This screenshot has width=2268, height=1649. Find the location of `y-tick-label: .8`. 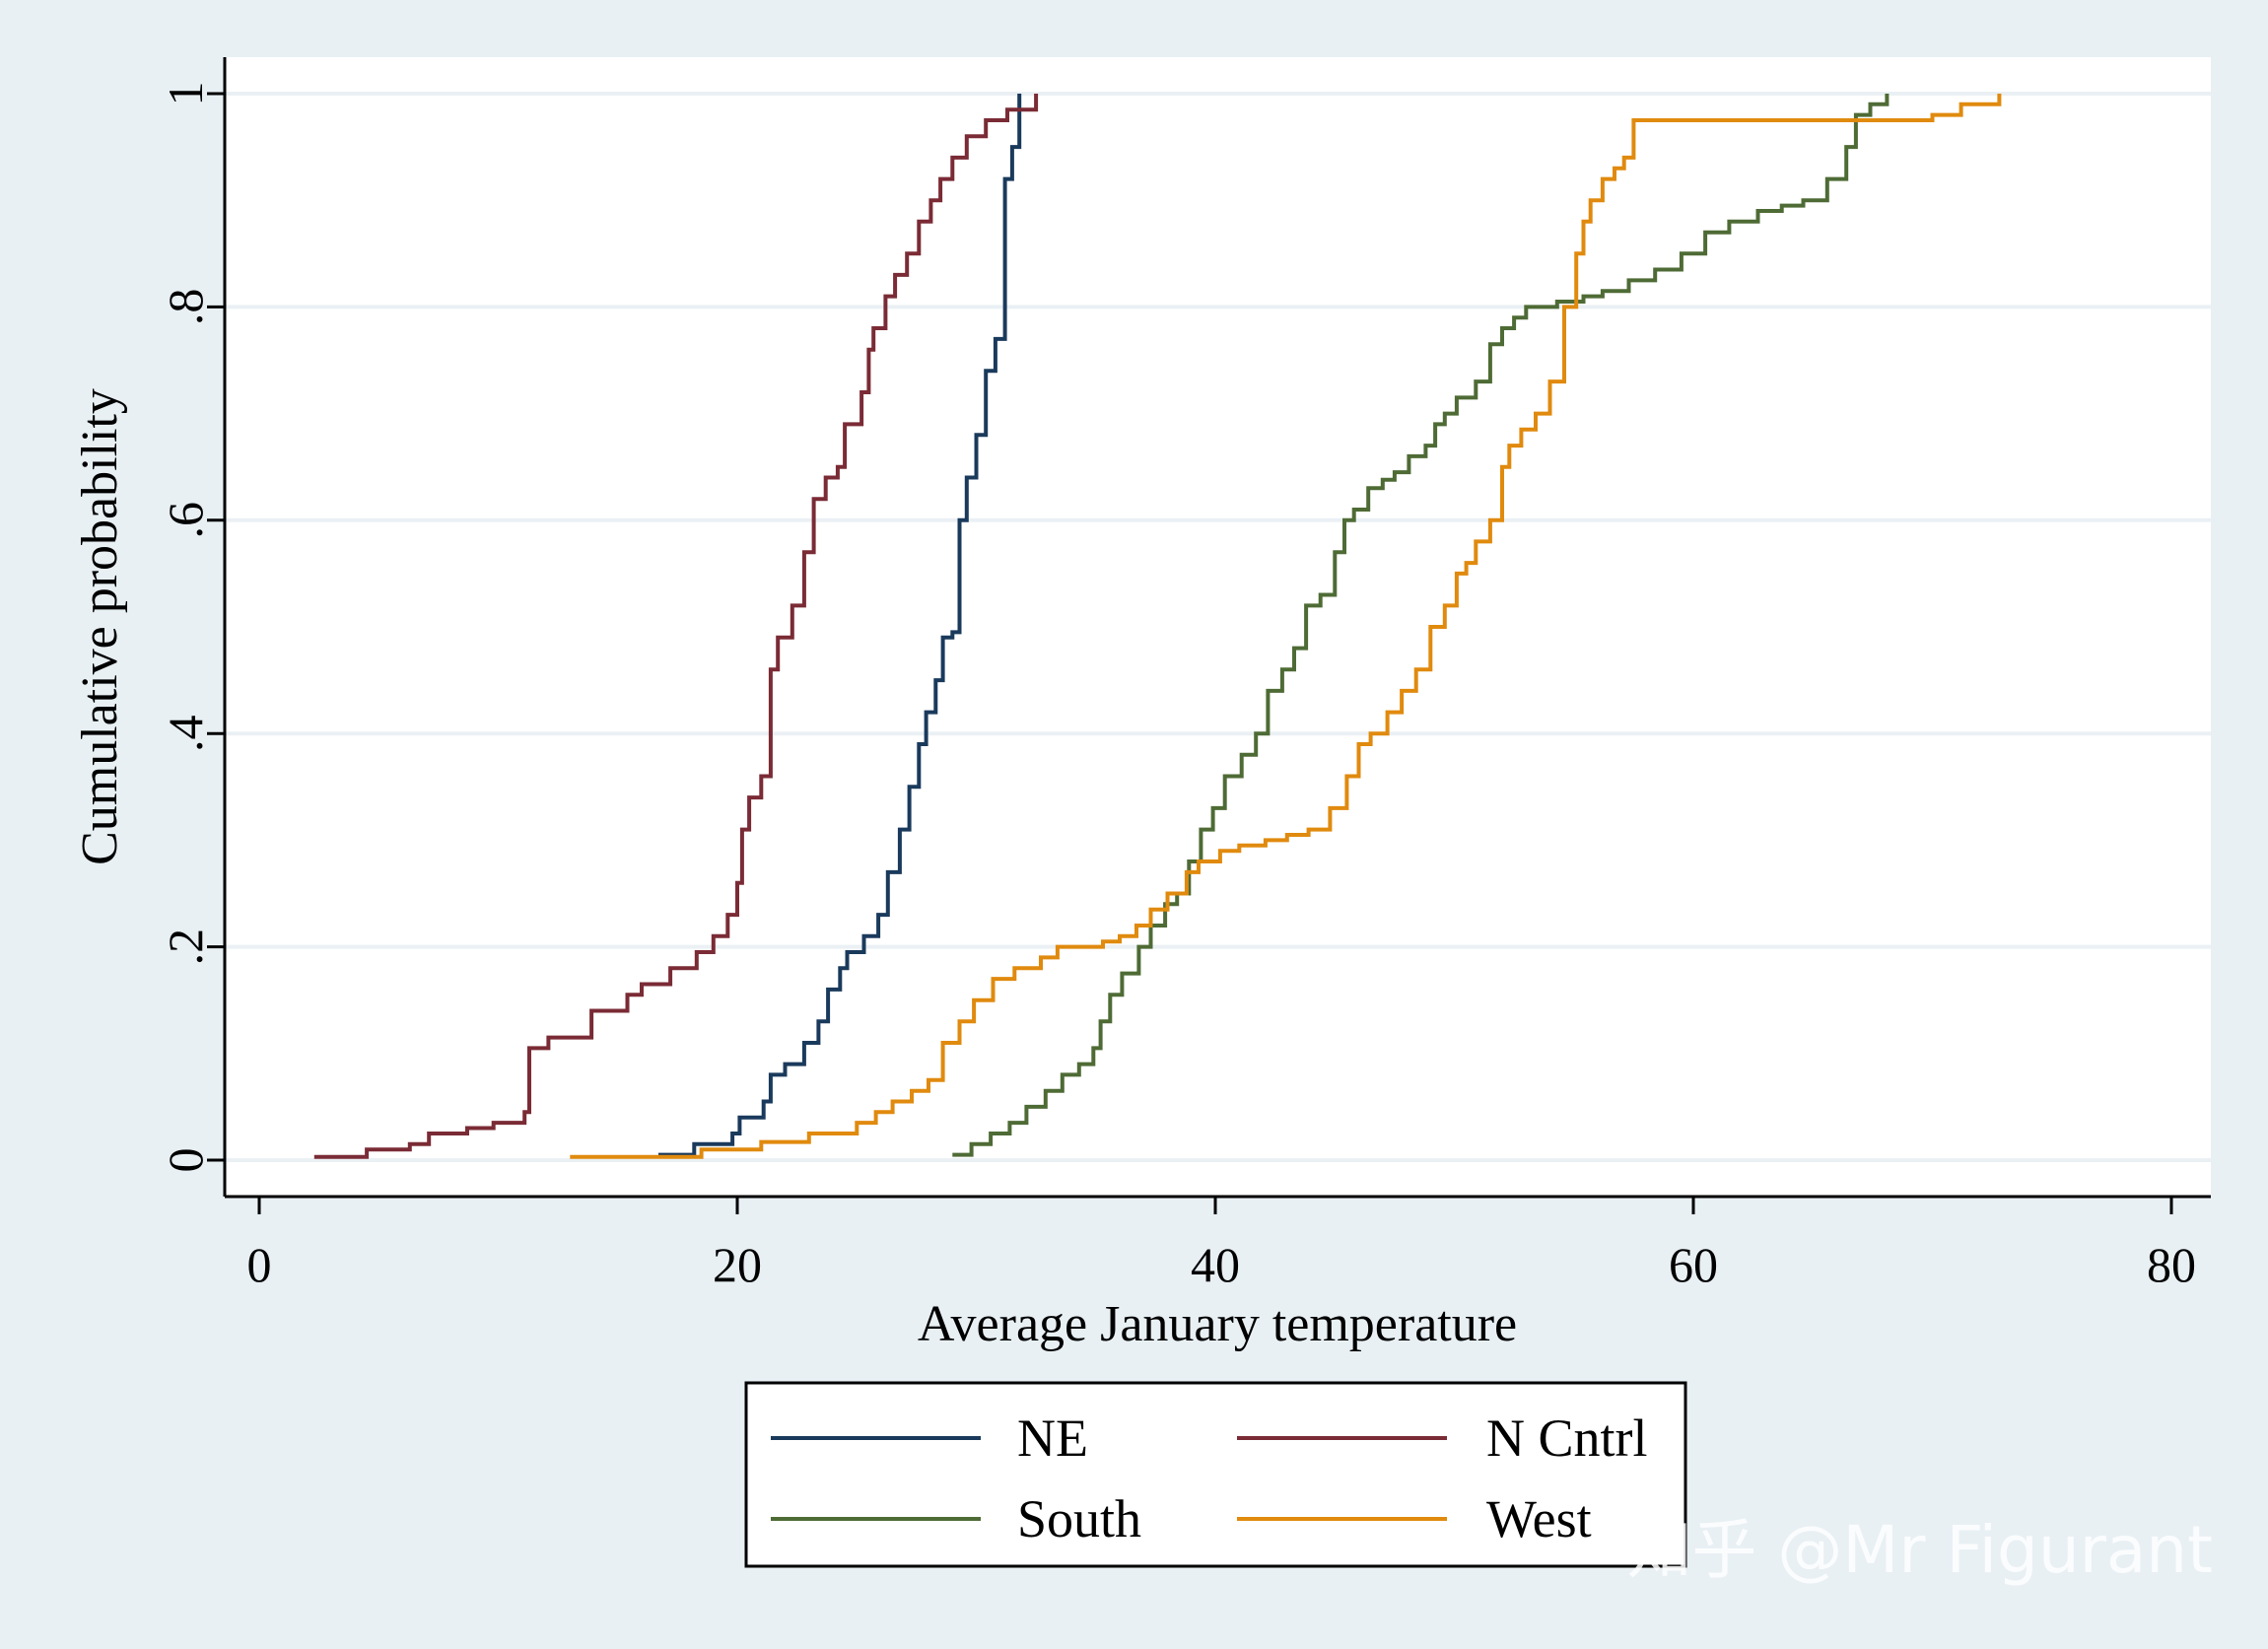

y-tick-label: .8 is located at coordinates (186, 307).